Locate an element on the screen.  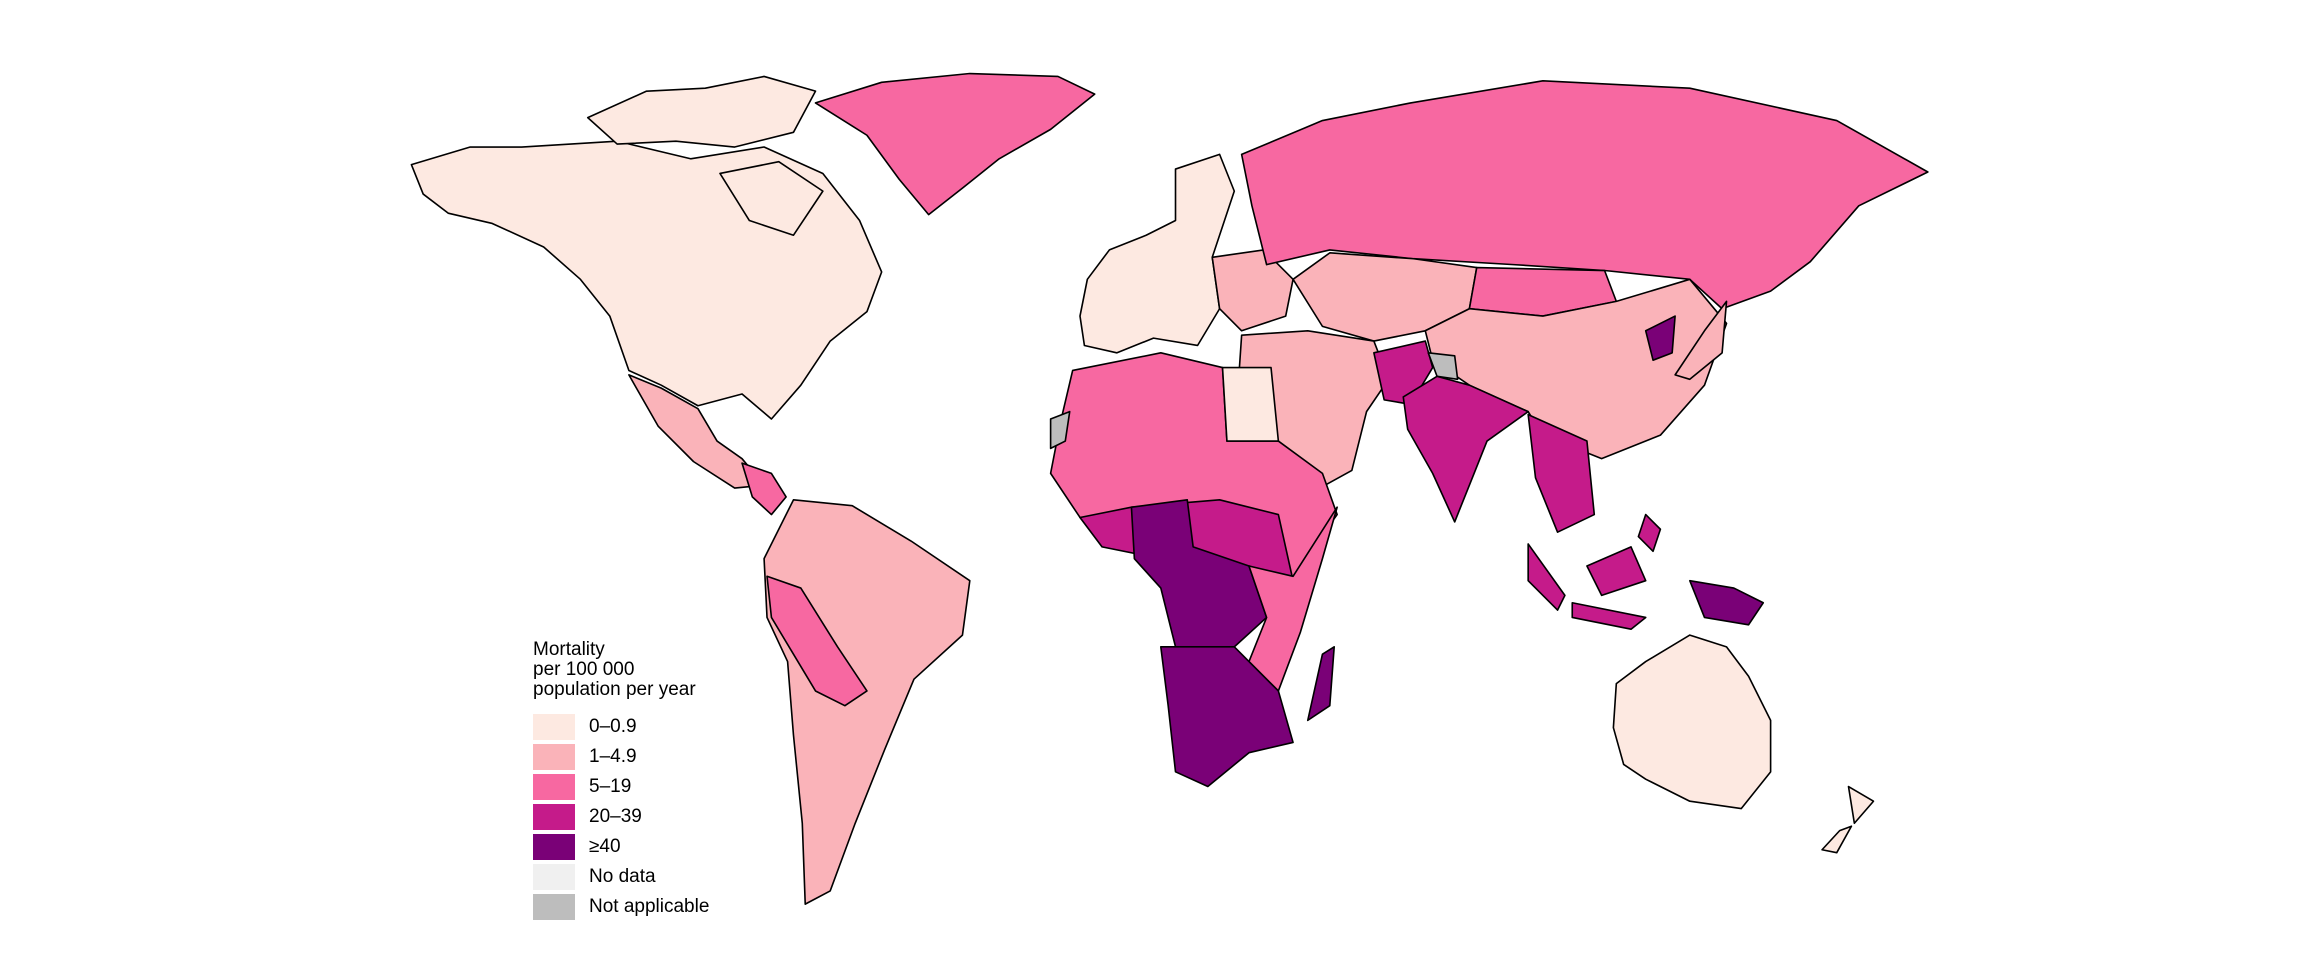
legend-item: Not applicable is located at coordinates (621, 907).